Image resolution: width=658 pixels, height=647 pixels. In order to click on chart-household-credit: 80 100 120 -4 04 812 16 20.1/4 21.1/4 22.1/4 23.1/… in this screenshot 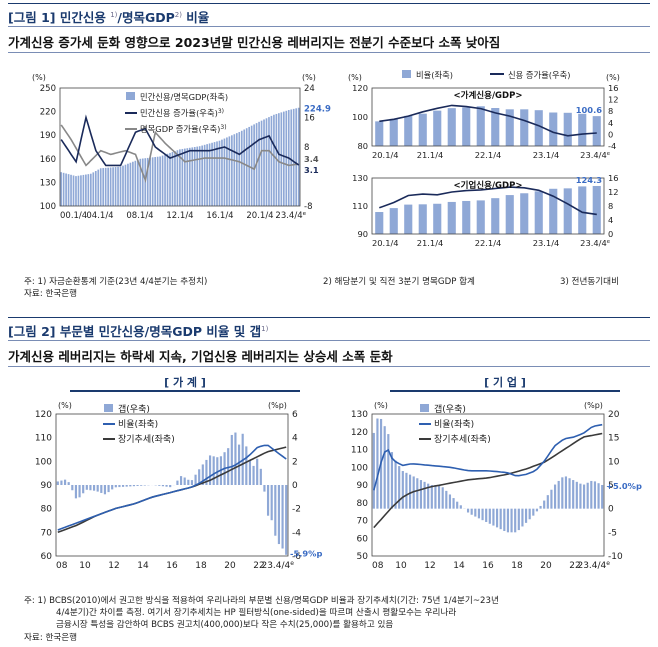, I will do `click(484, 115)`.